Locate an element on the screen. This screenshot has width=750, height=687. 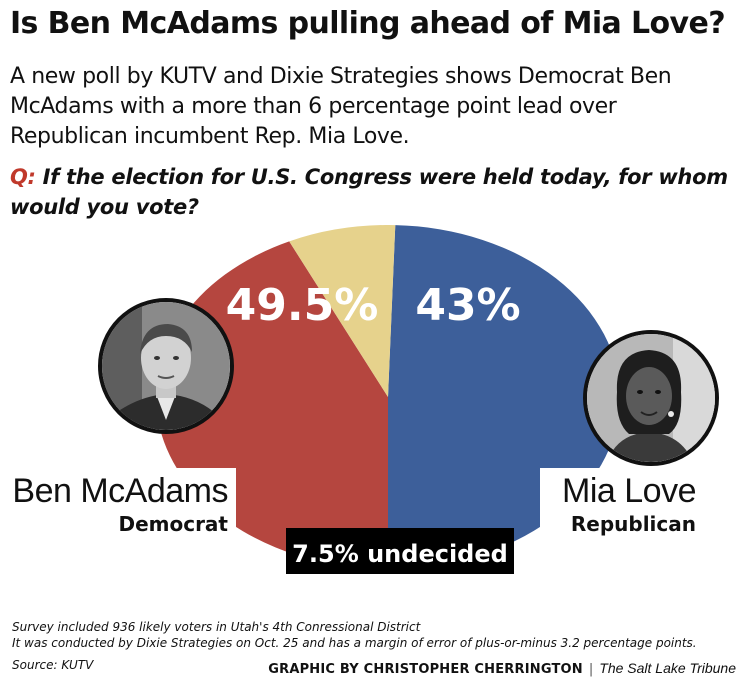
undecided-label-box is located at coordinates (400, 551).